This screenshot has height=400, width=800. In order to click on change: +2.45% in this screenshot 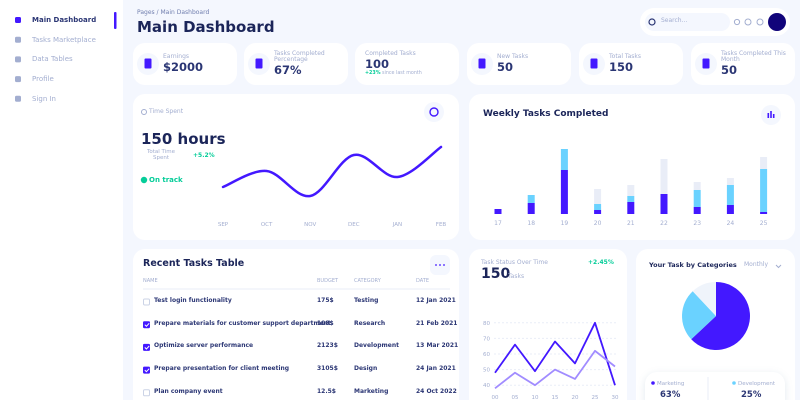, I will do `click(601, 262)`.